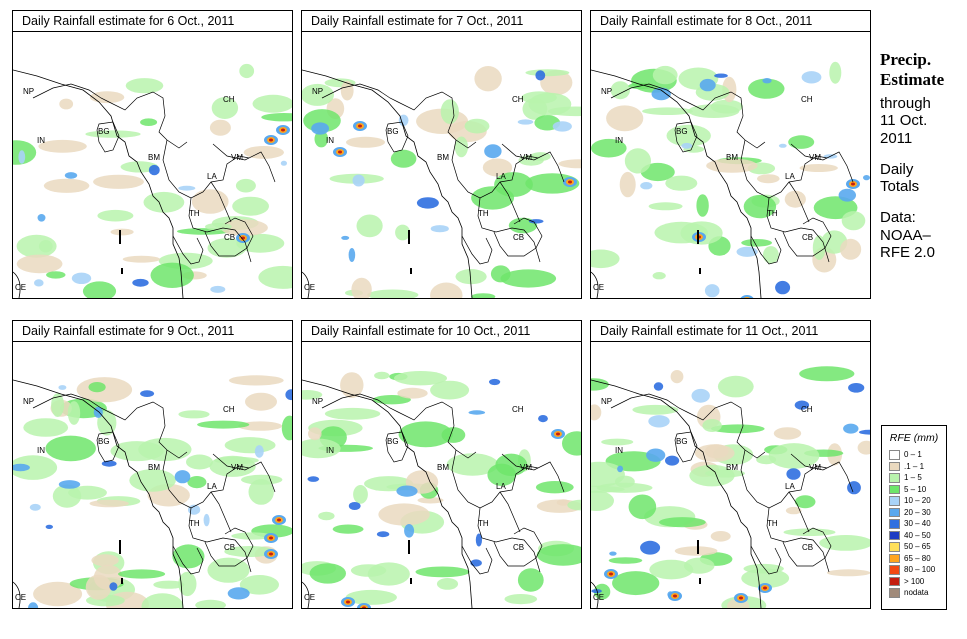 This screenshot has height=639, width=967. Describe the element at coordinates (595, 284) in the screenshot. I see `coastline-sri-lanka` at that location.